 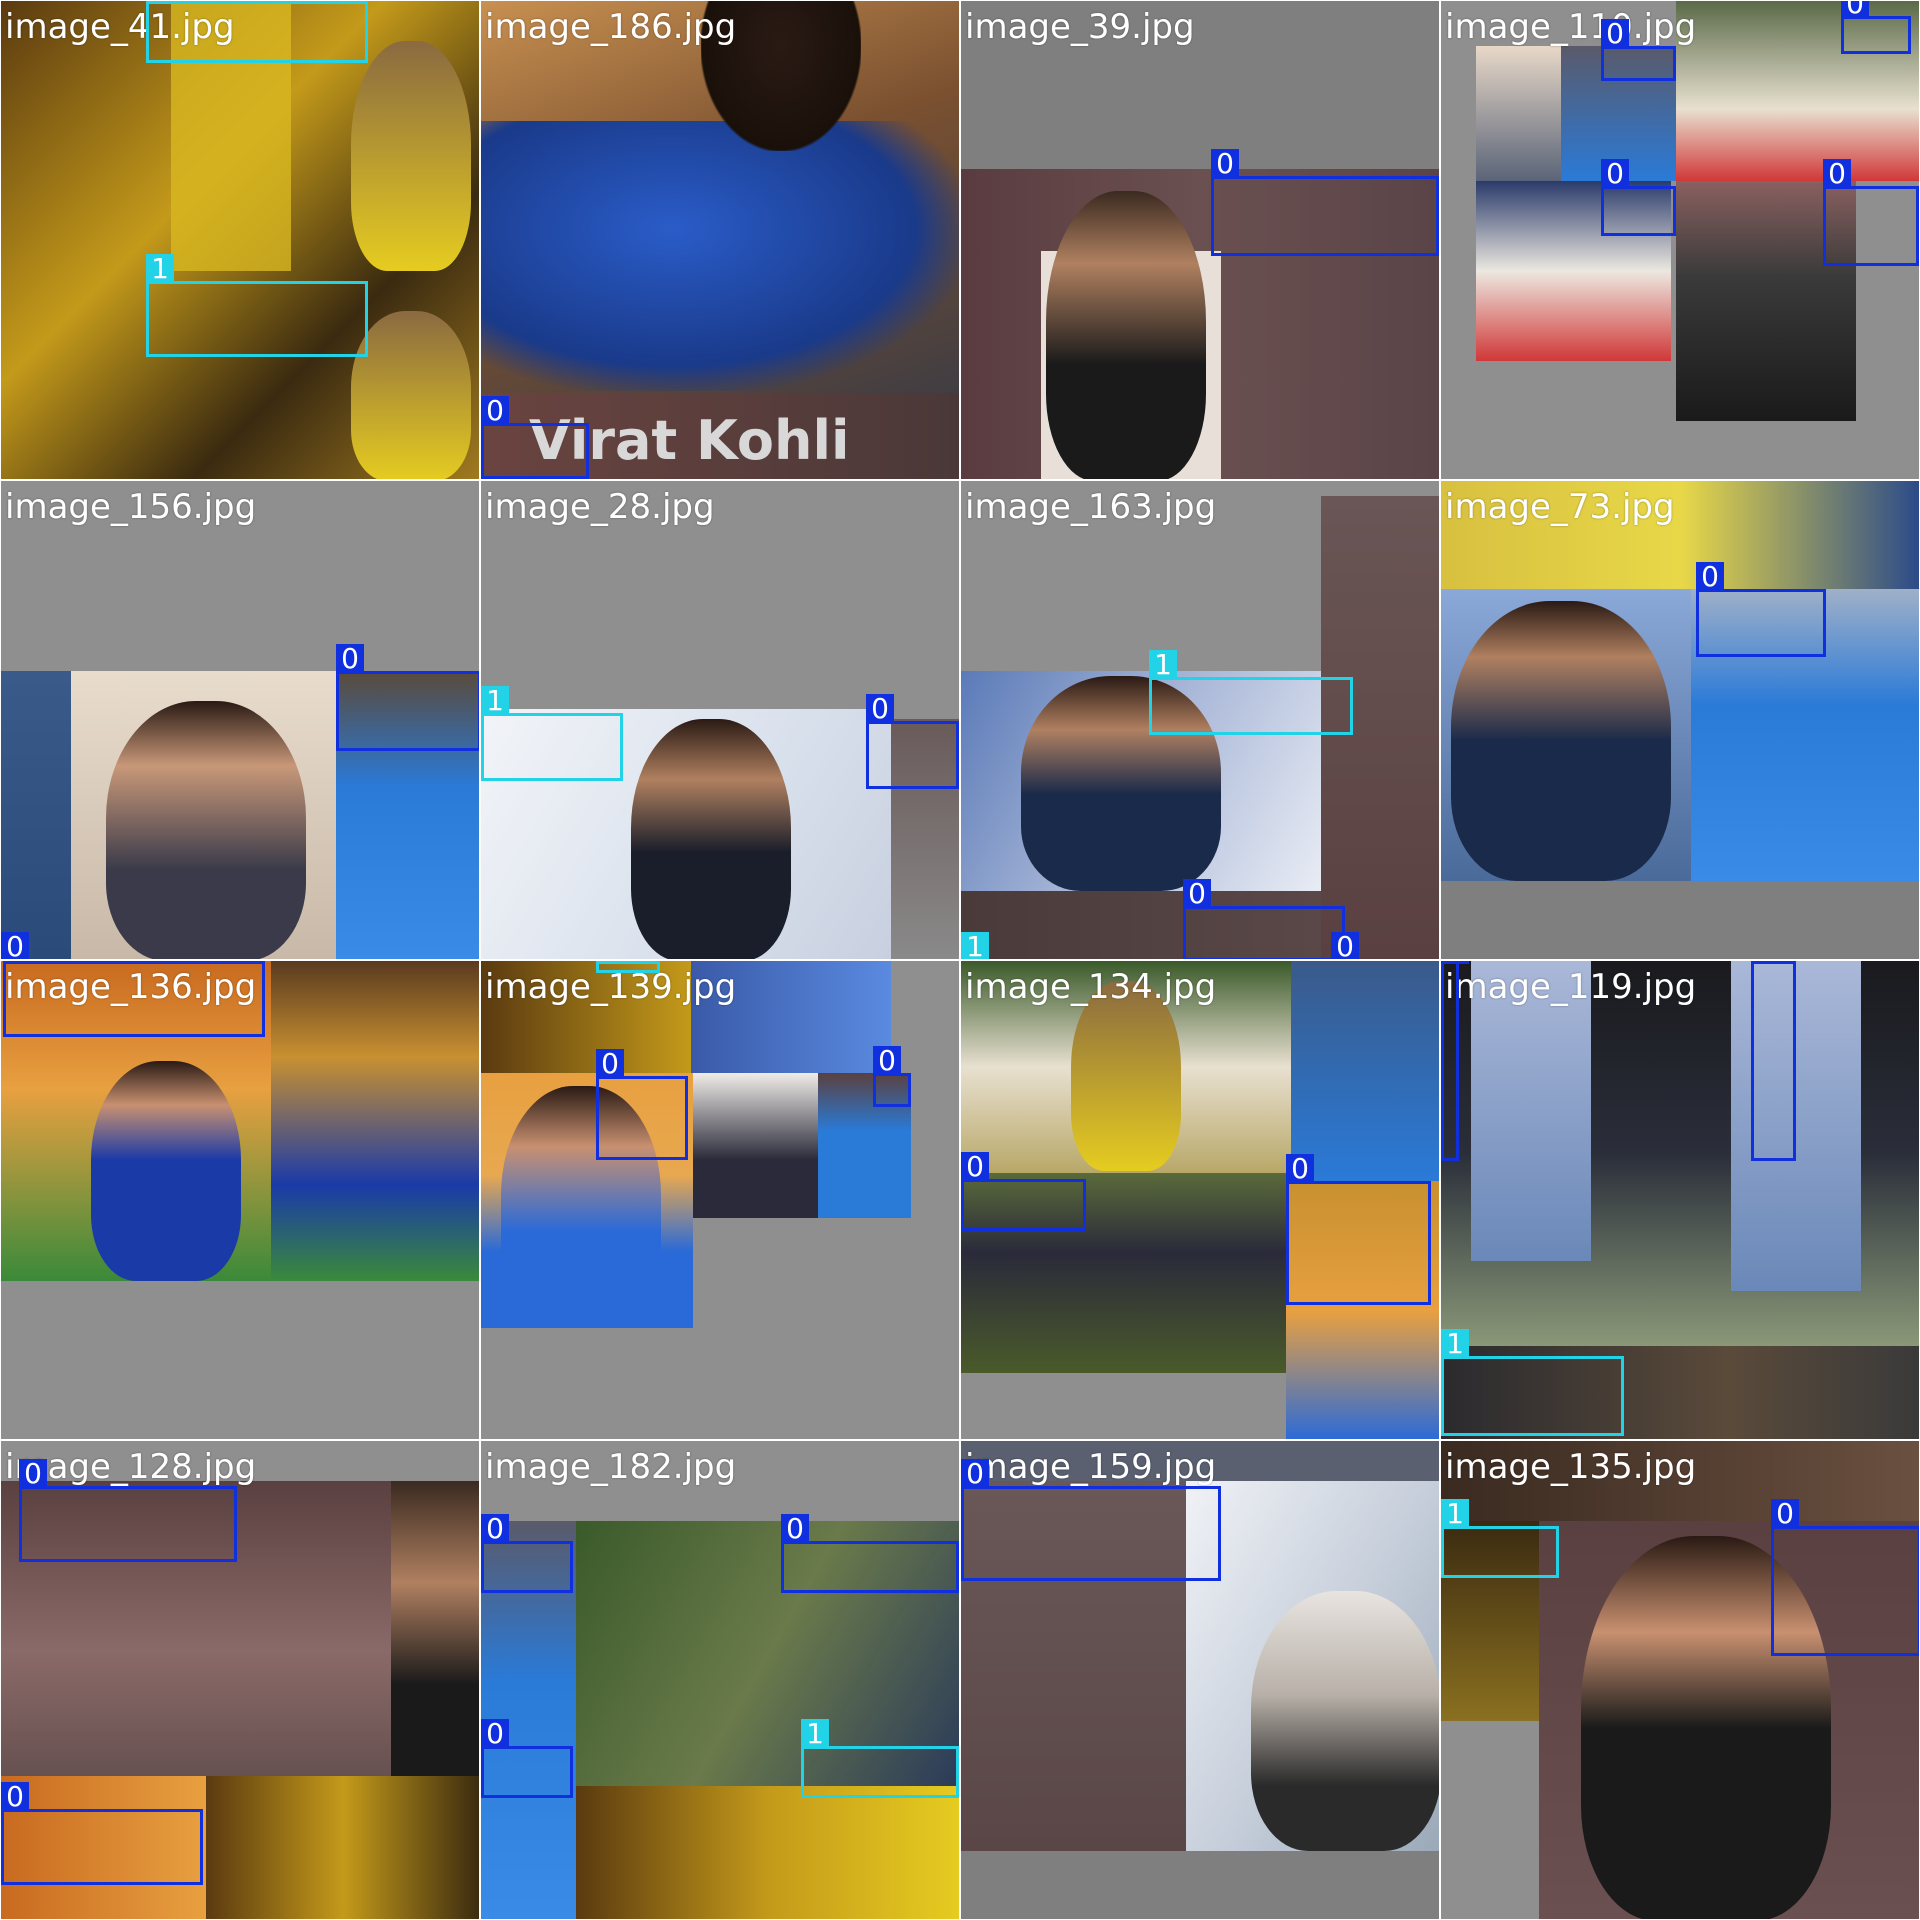 I want to click on tile-label: image_135.jpg, so click(x=1571, y=1467).